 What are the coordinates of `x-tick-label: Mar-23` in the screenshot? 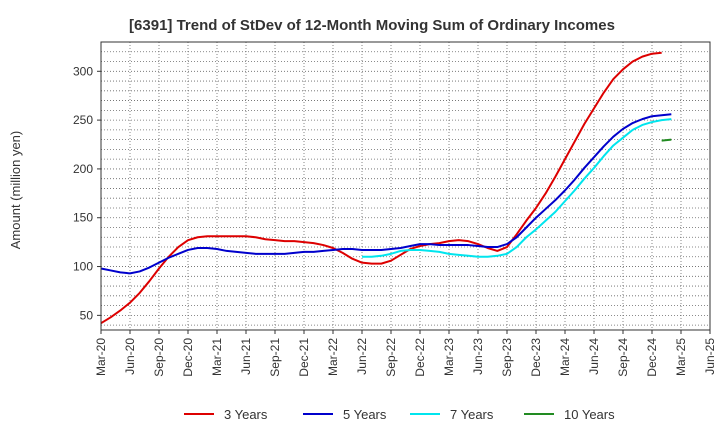 It's located at (449, 357).